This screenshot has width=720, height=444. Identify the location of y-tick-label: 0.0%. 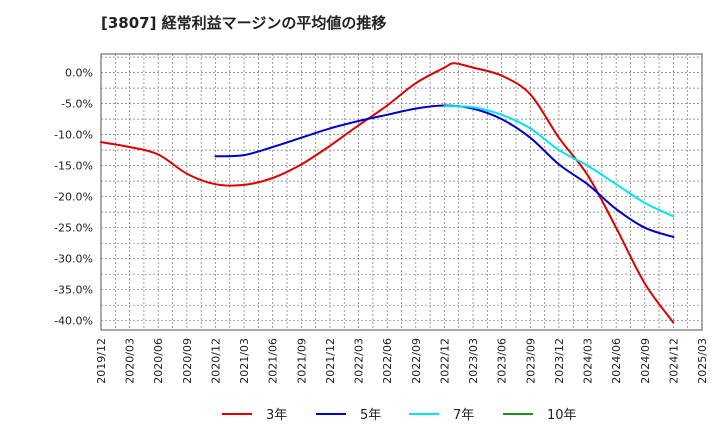
(79, 73).